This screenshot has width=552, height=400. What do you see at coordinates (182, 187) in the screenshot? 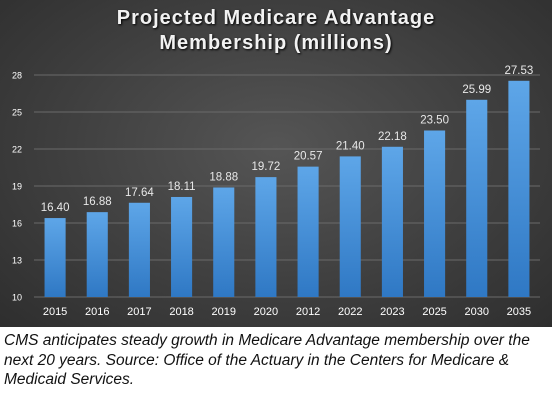
I see `data-label: 18.11` at bounding box center [182, 187].